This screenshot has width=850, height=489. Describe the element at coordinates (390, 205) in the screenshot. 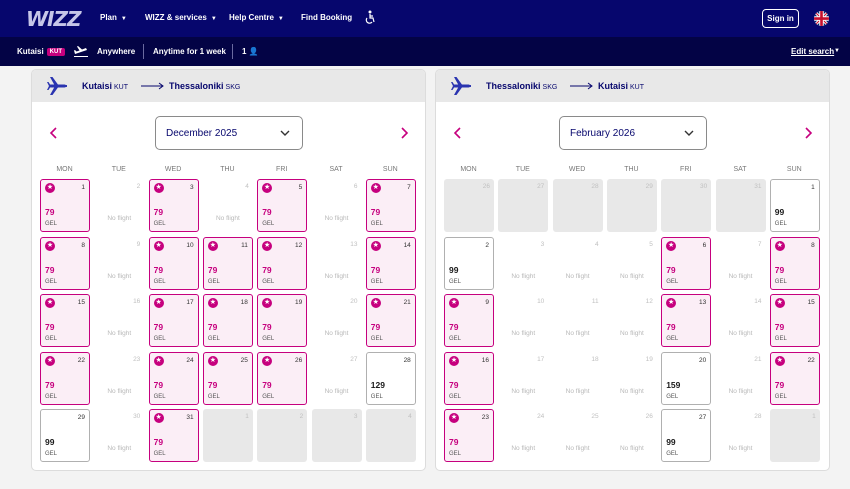

I see `calendar-day: 7 ★ 79 GEL` at that location.